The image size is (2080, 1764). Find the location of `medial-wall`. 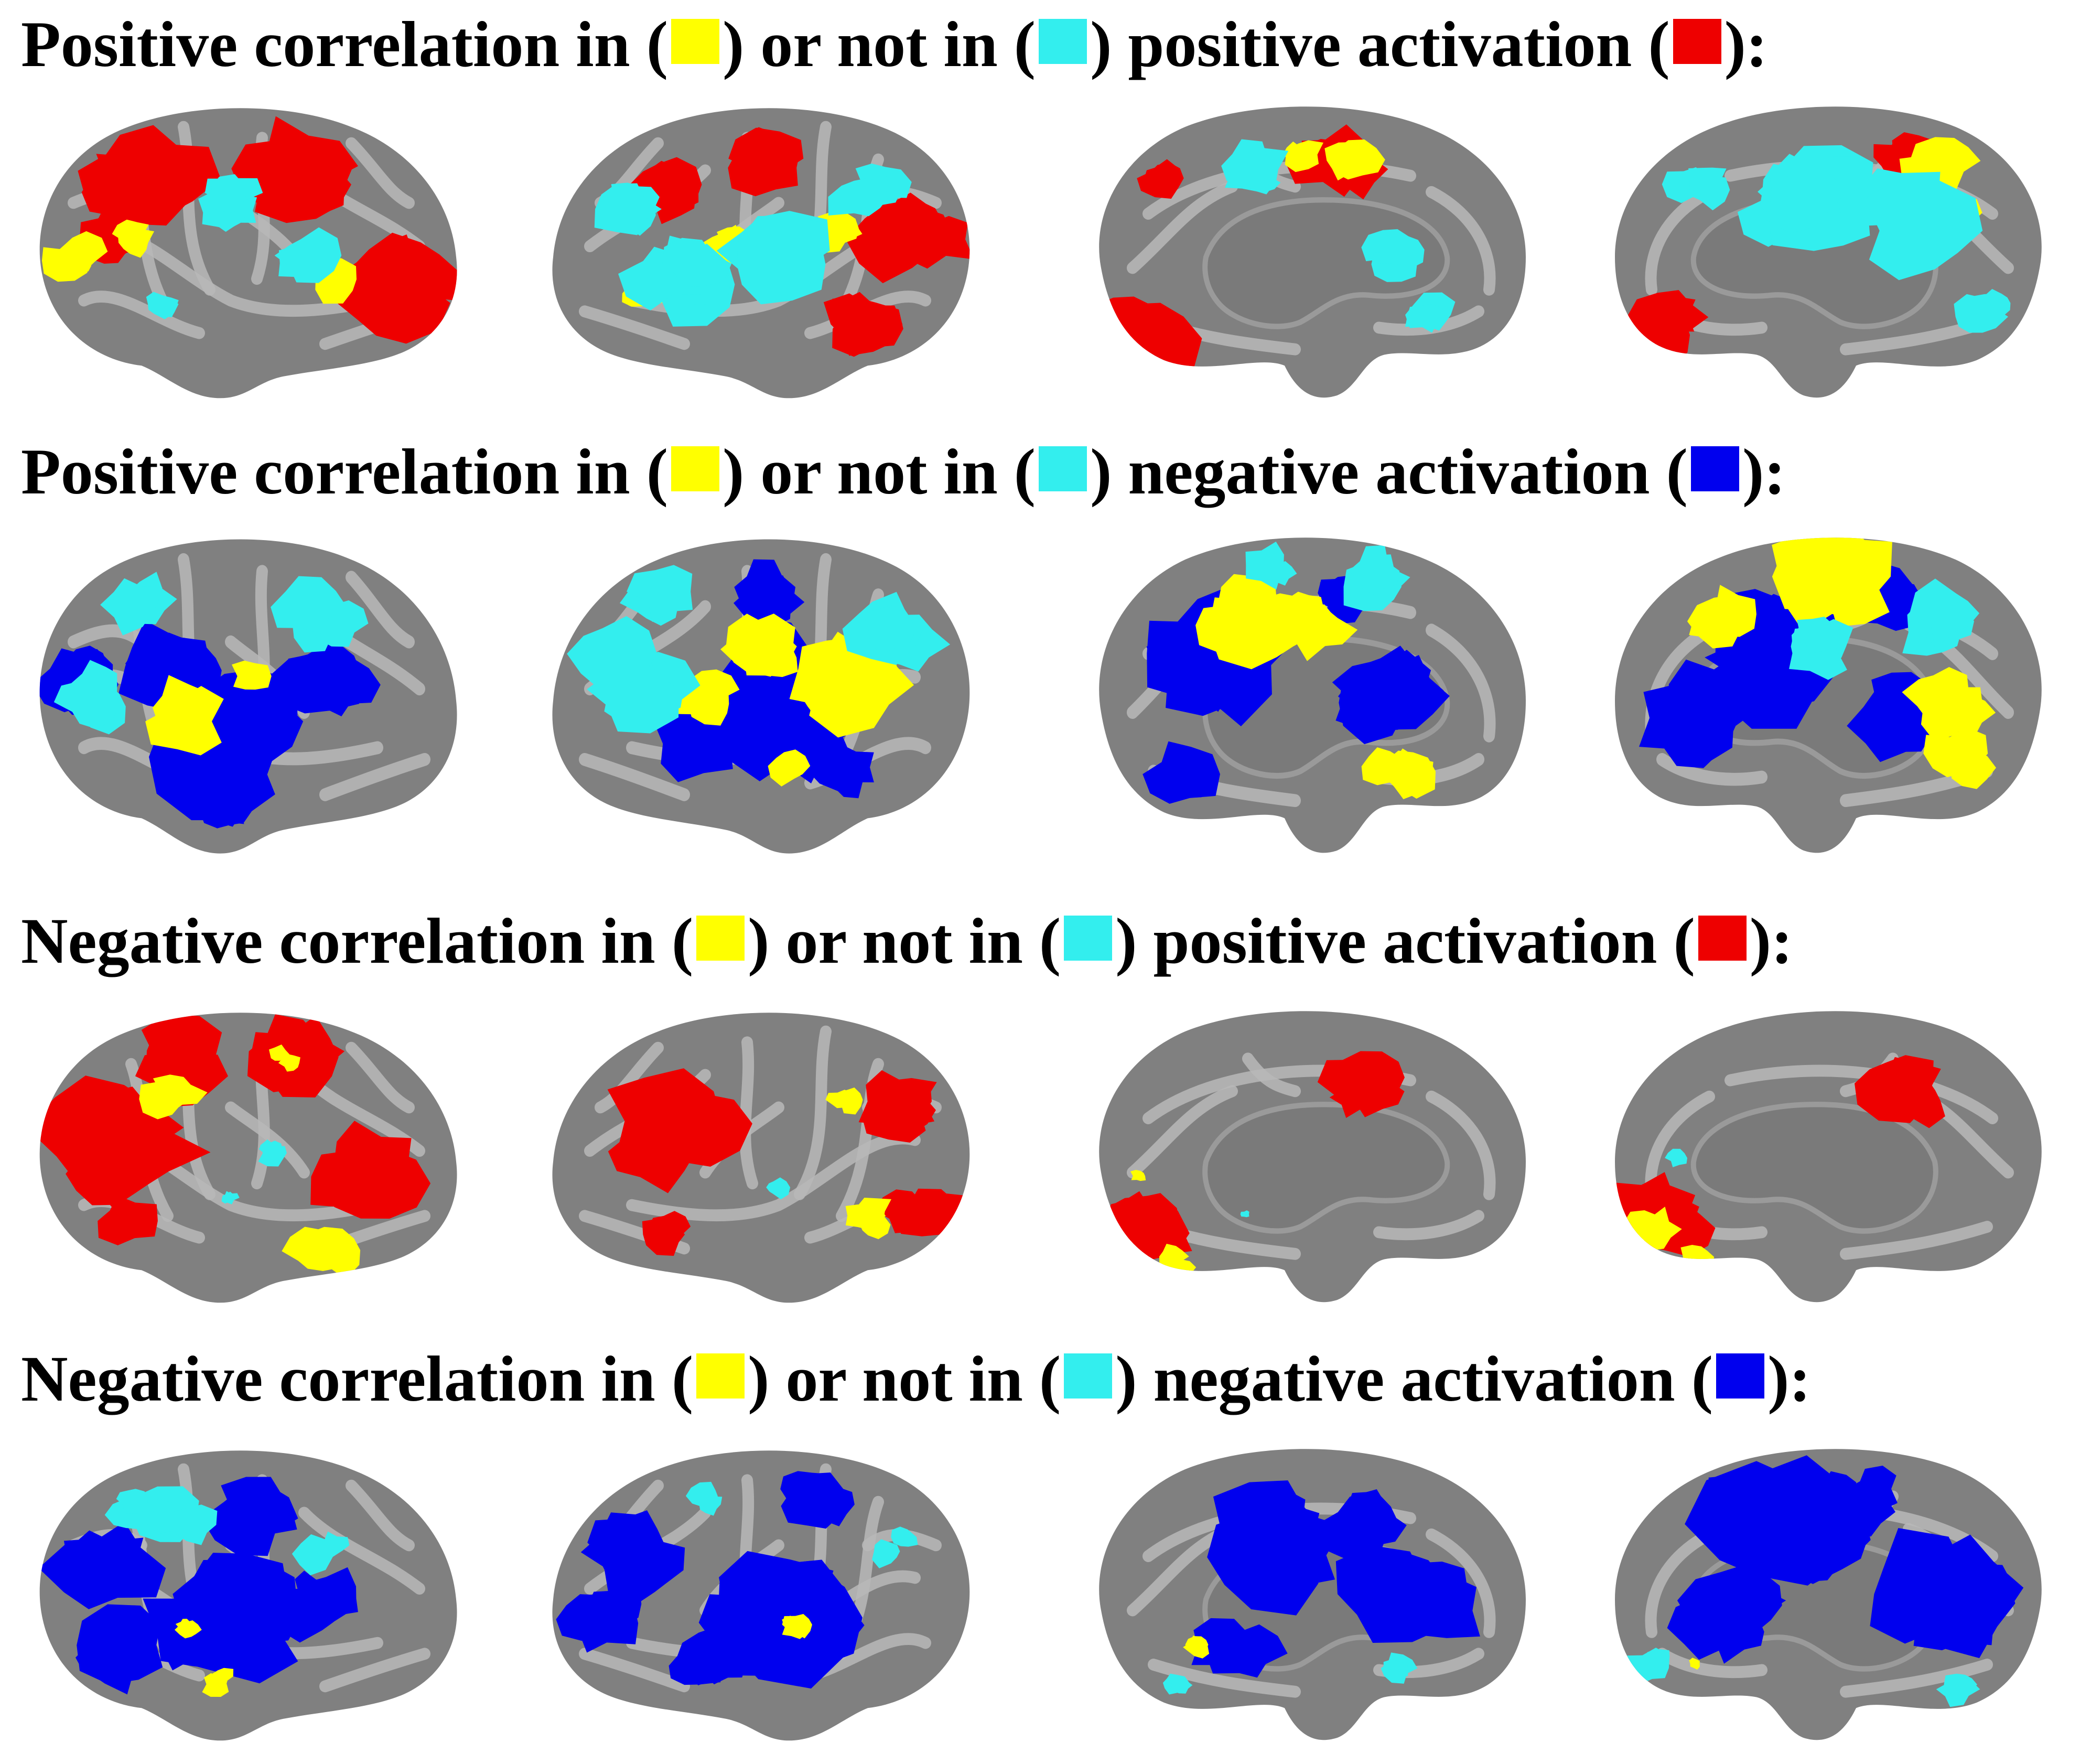

medial-wall is located at coordinates (1814, 1168).